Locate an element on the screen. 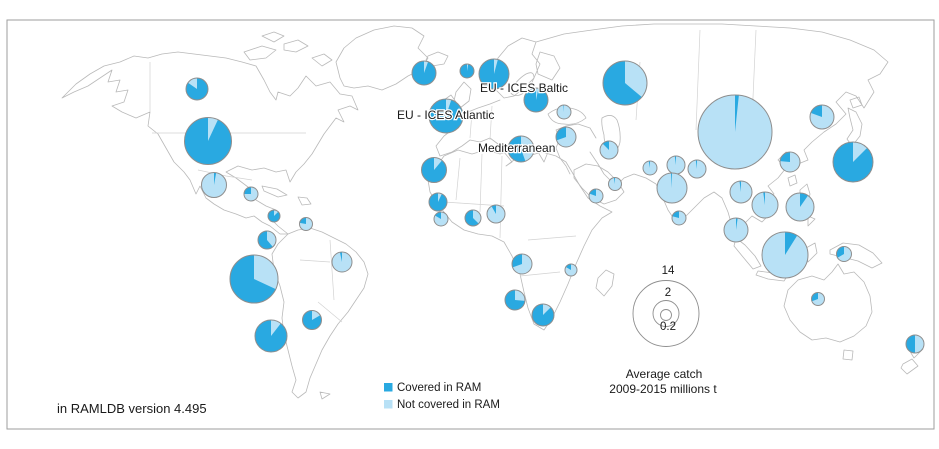  coastline-scandinavia is located at coordinates (526, 68).